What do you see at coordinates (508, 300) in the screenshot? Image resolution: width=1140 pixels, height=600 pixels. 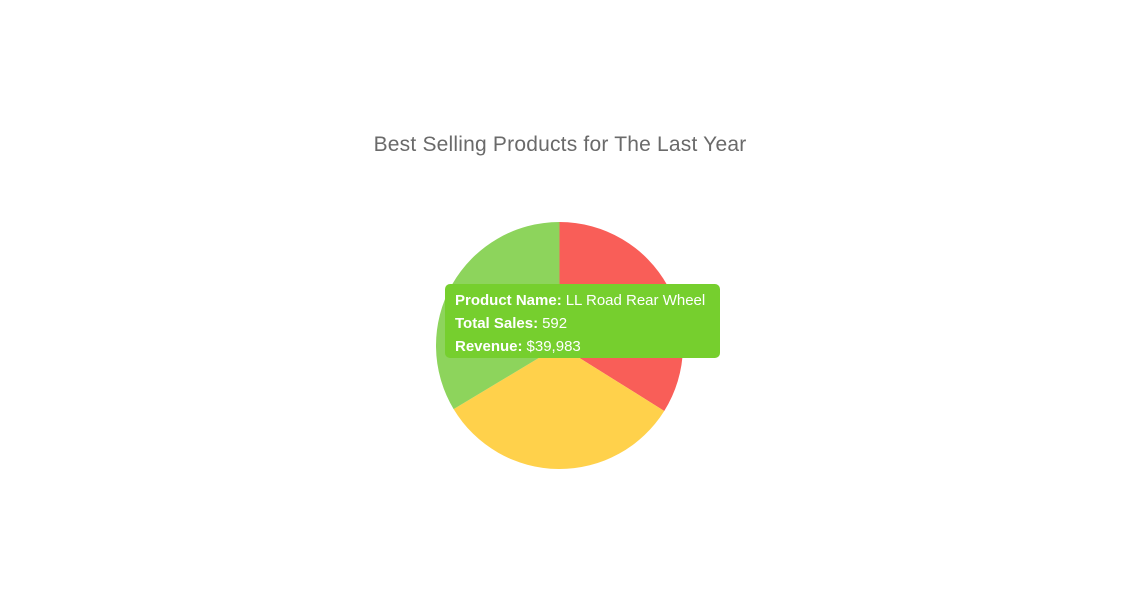 I see `tooltip-product-label: Product Name:` at bounding box center [508, 300].